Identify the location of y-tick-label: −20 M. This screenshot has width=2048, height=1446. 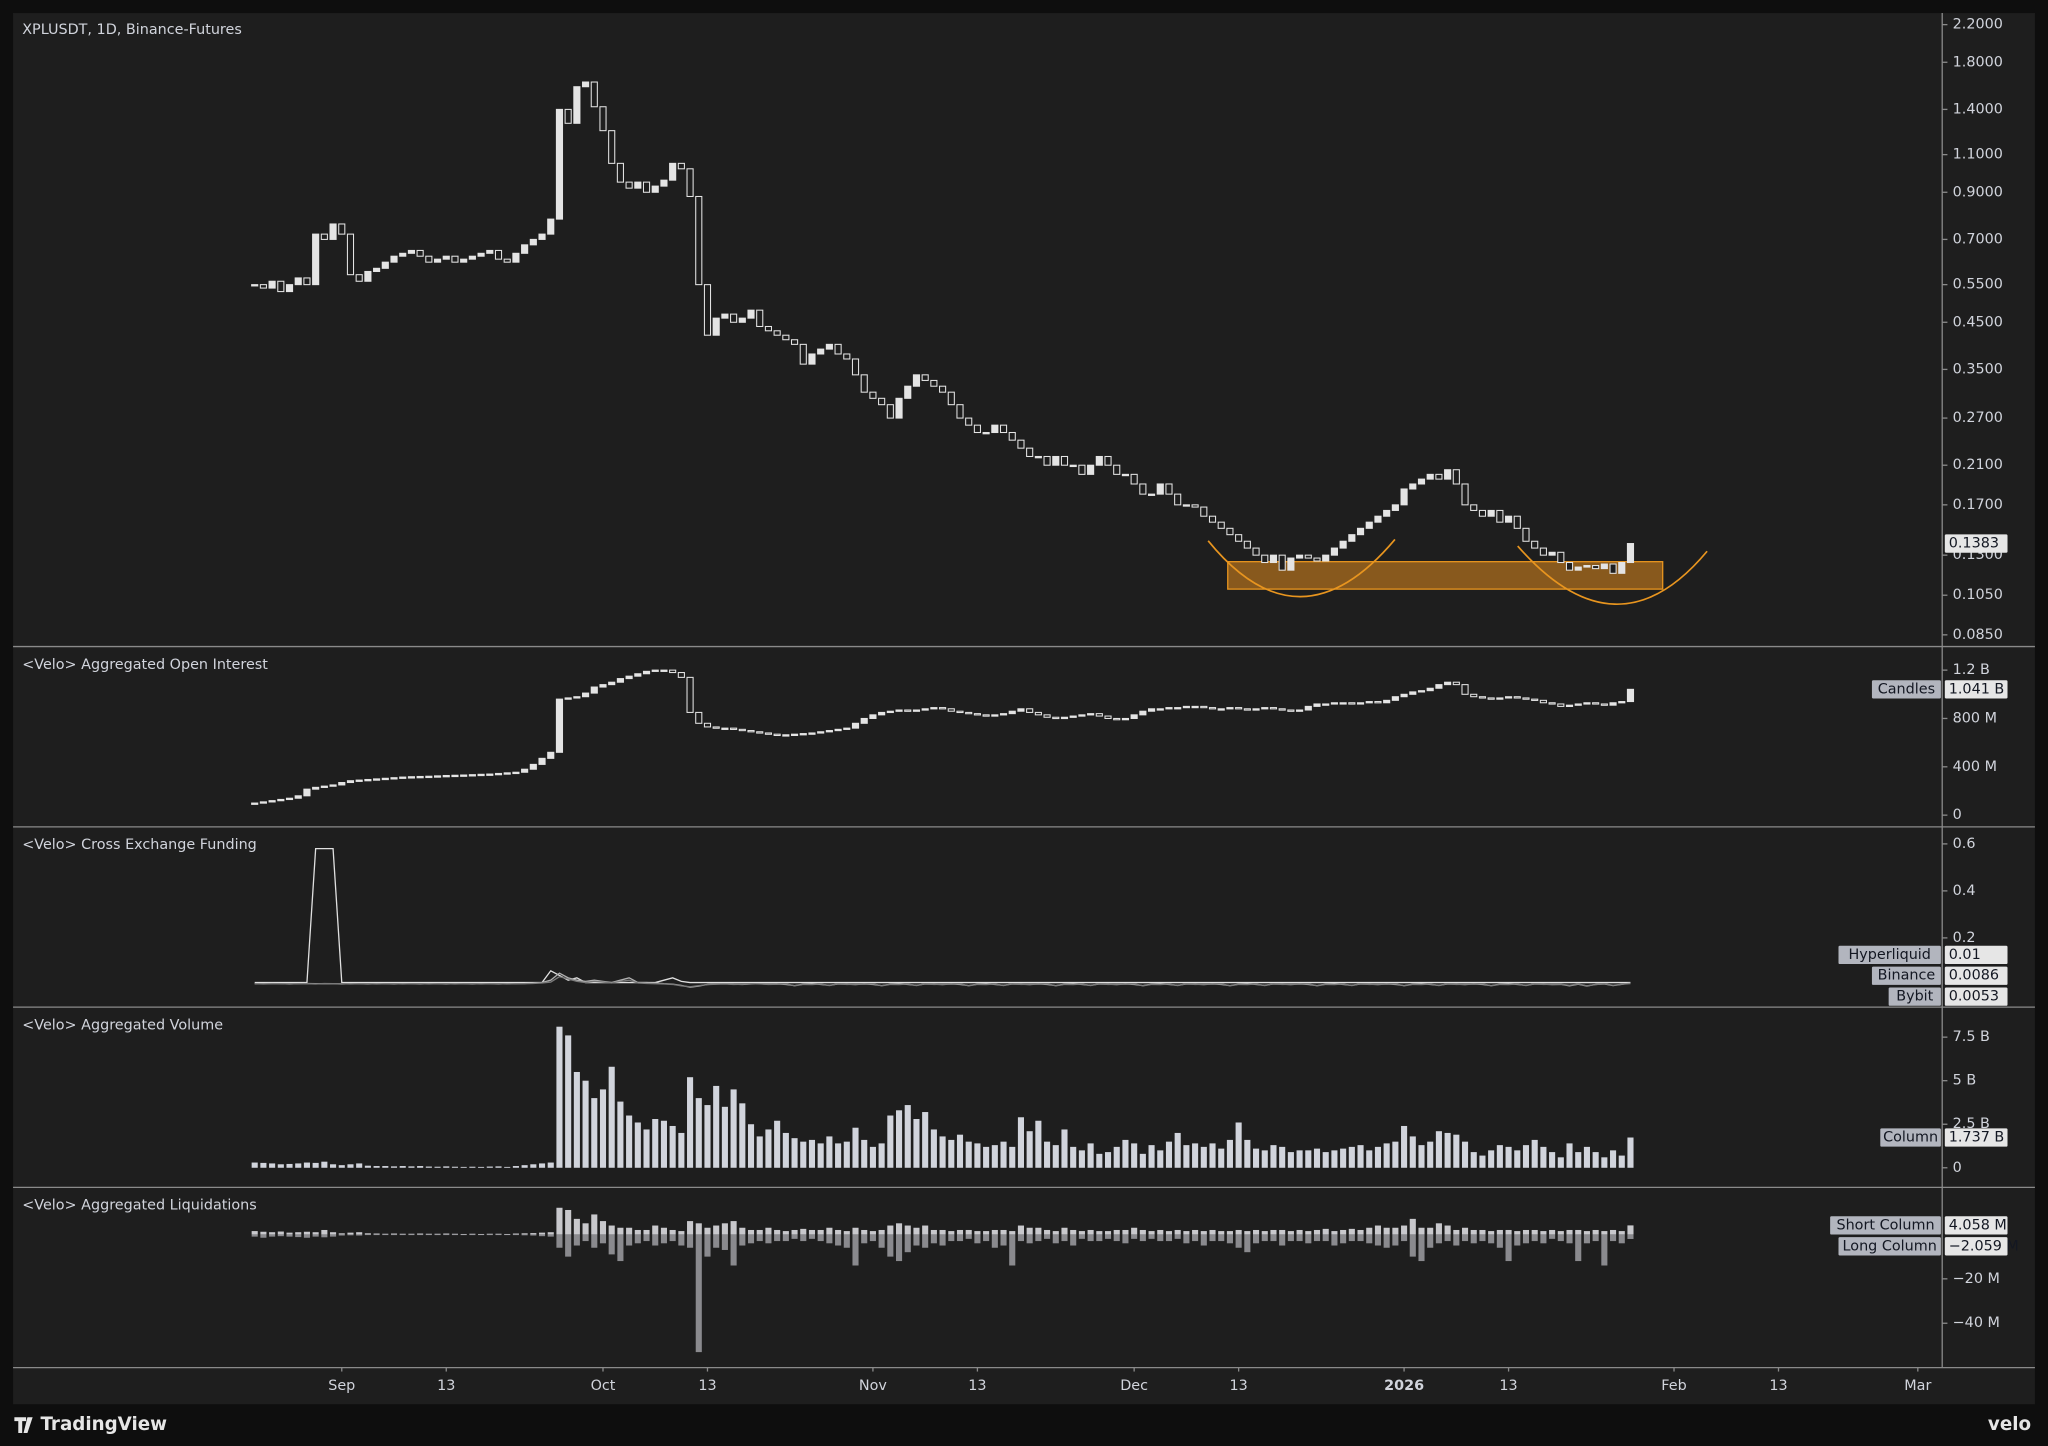
(1976, 1279).